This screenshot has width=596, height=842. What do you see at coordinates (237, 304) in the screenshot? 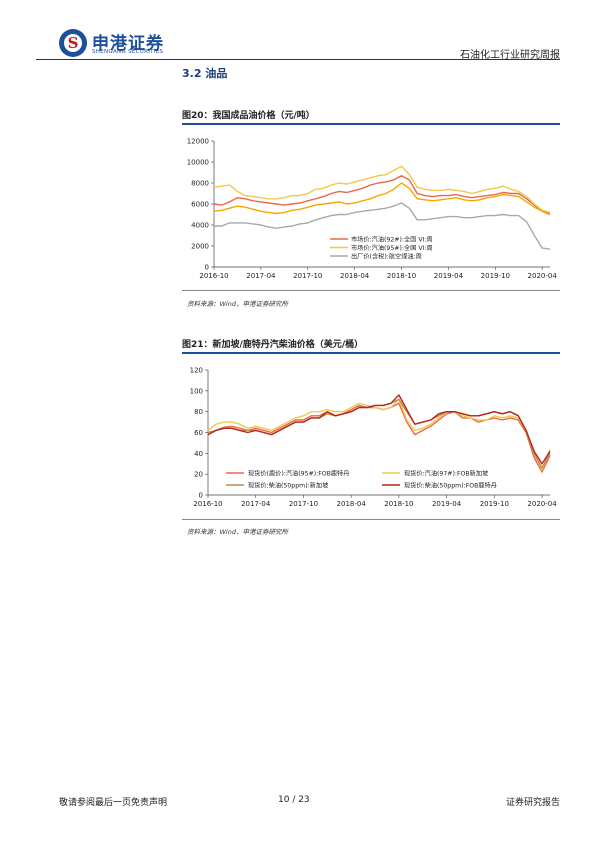
I see `figure-20-source: 资料来源：Wind，申港证券研究所` at bounding box center [237, 304].